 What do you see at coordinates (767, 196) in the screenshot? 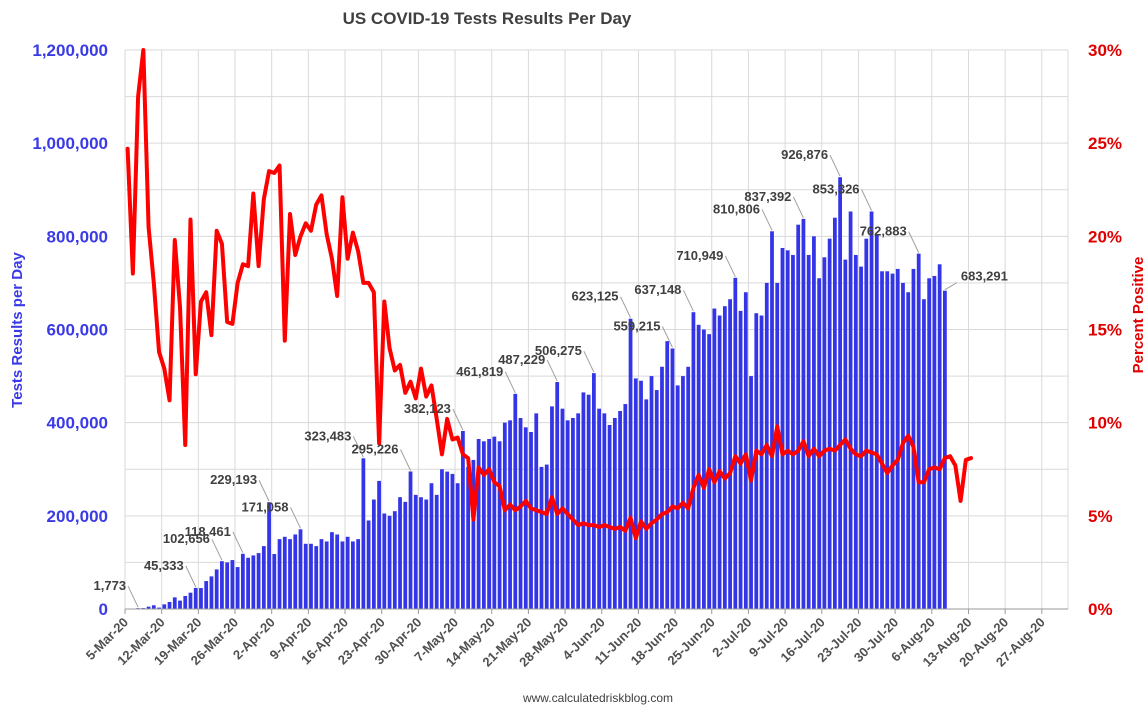
I see `annotation-label: 837,392` at bounding box center [767, 196].